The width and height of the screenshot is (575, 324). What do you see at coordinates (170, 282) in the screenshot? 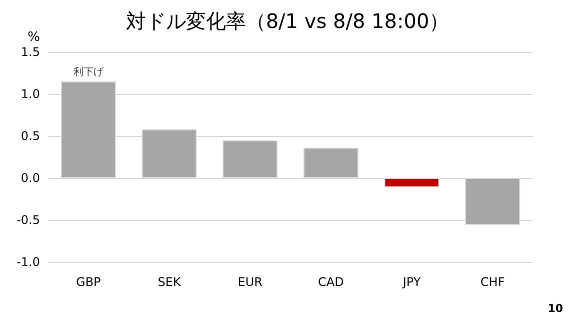
I see `x-tick-label: SEK` at bounding box center [170, 282].